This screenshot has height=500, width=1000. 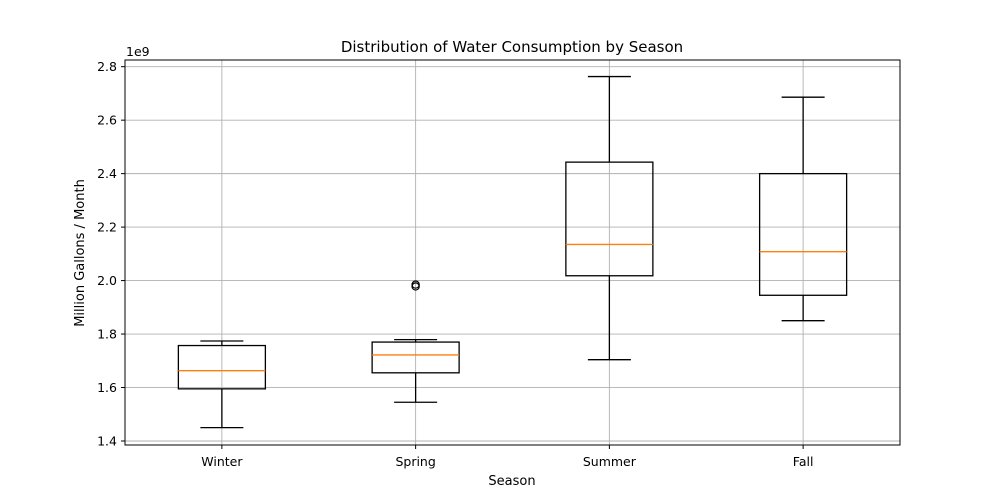 I want to click on x-tick-label-winter: Winter, so click(x=222, y=461).